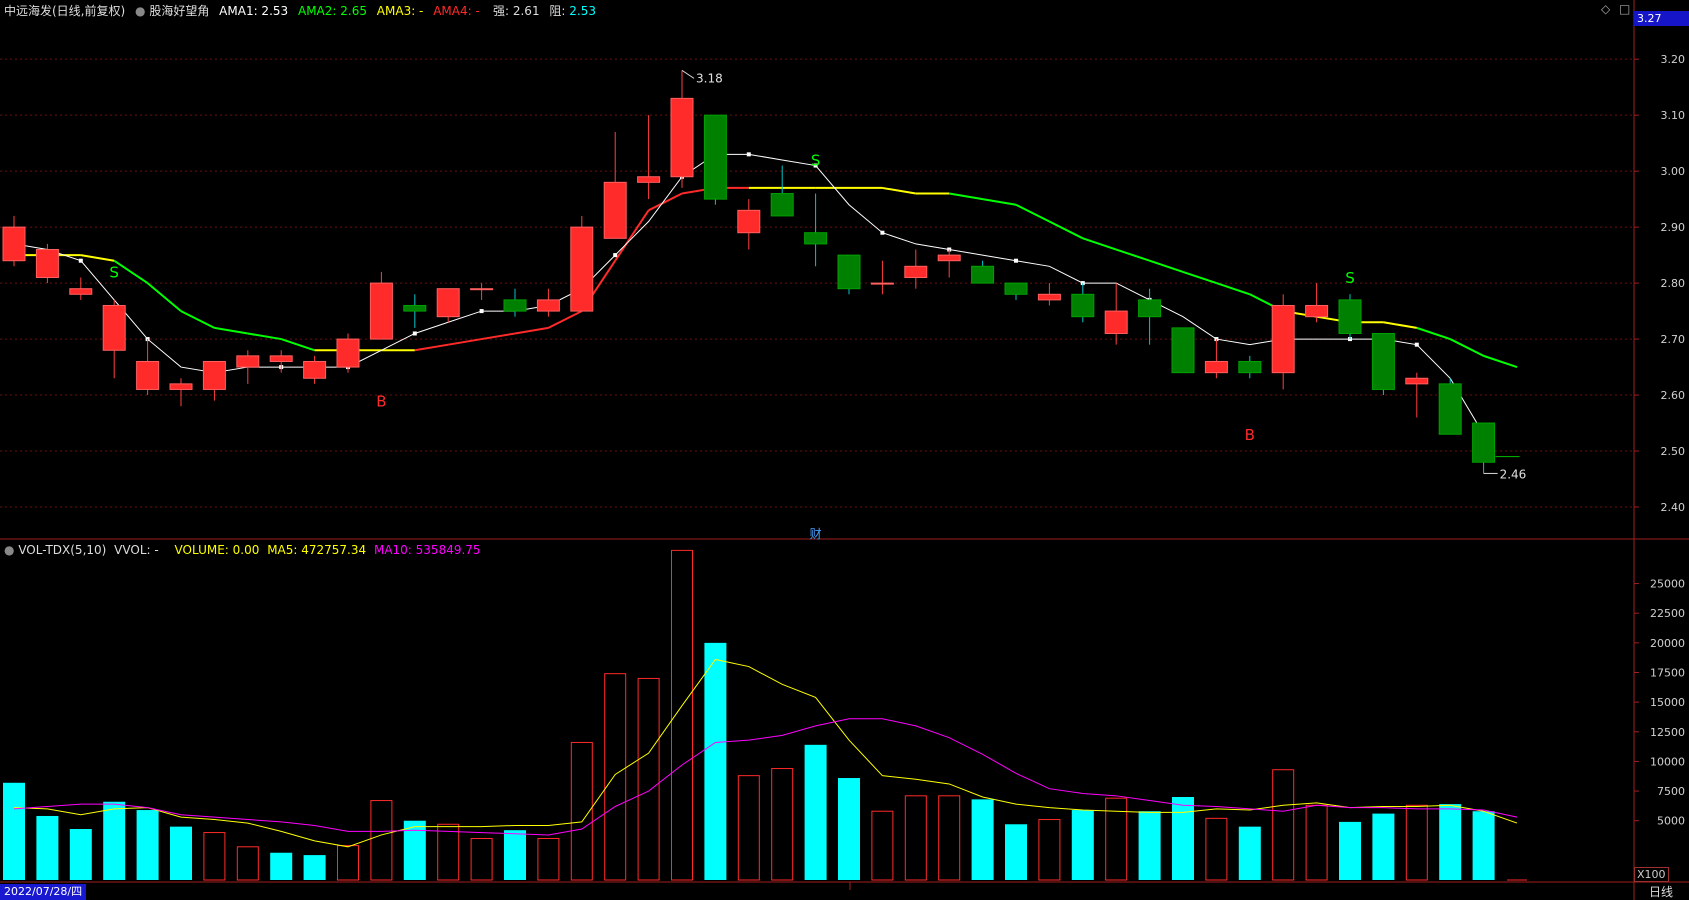  I want to click on vvol-value: VVOL: -, so click(136, 550).